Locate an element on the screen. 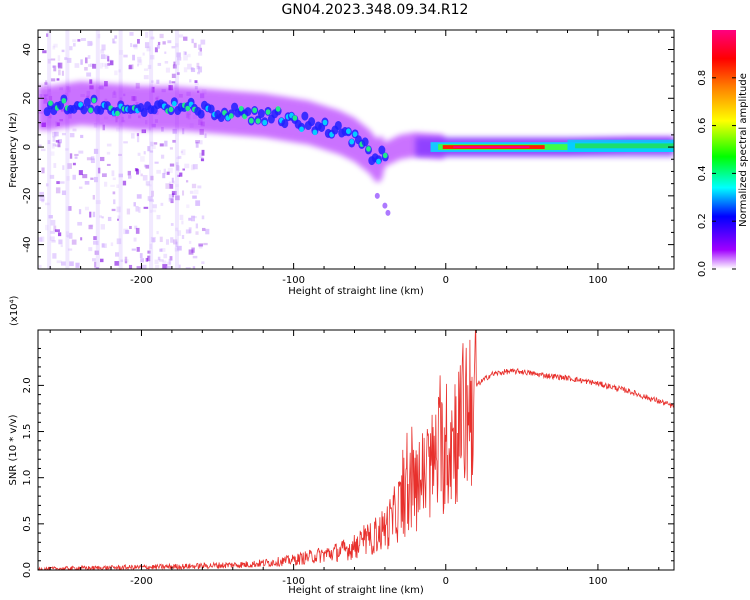 Image resolution: width=750 pixels, height=600 pixels. x-tick-label: 0 is located at coordinates (446, 280).